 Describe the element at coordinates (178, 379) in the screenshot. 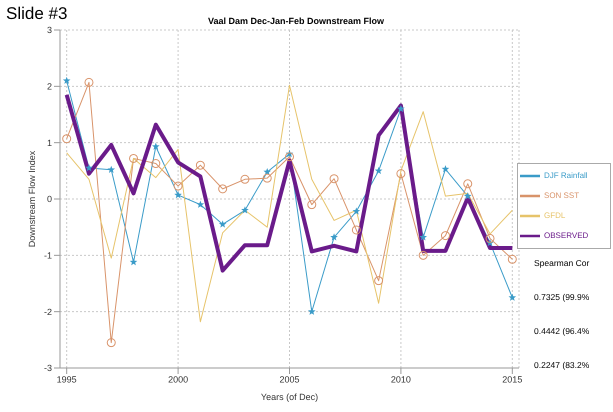

I see `x-tick-label: 2000` at that location.